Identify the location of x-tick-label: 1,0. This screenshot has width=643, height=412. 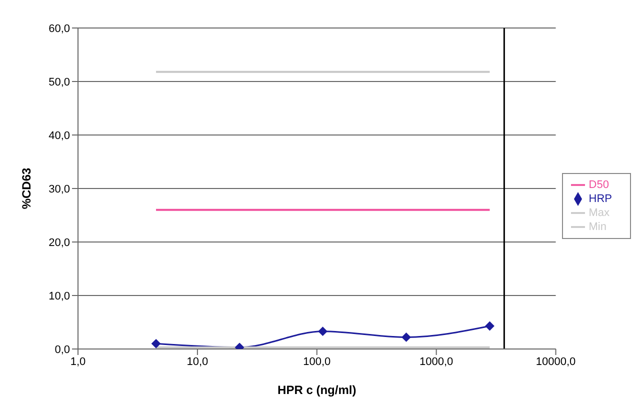
(78, 362).